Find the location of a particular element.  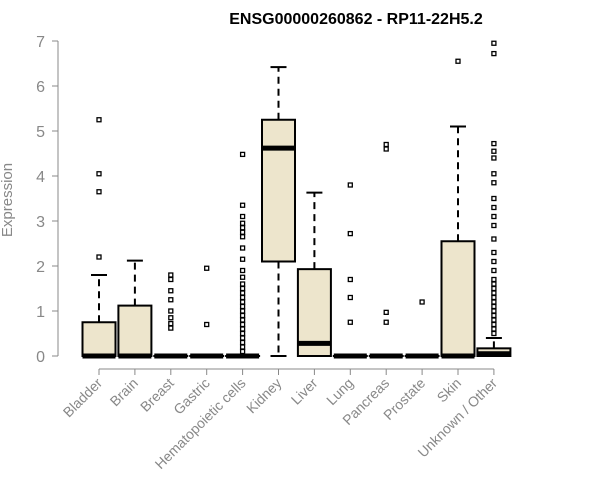

x-tick-label: Brain is located at coordinates (124, 392).